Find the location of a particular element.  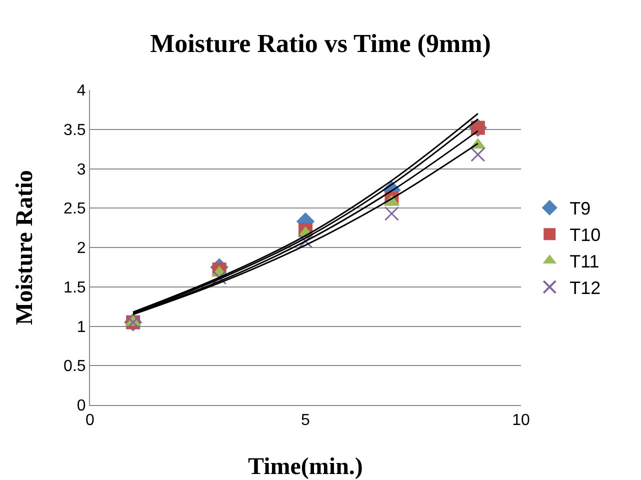

y-tick-label: 1.5 is located at coordinates (75, 287).